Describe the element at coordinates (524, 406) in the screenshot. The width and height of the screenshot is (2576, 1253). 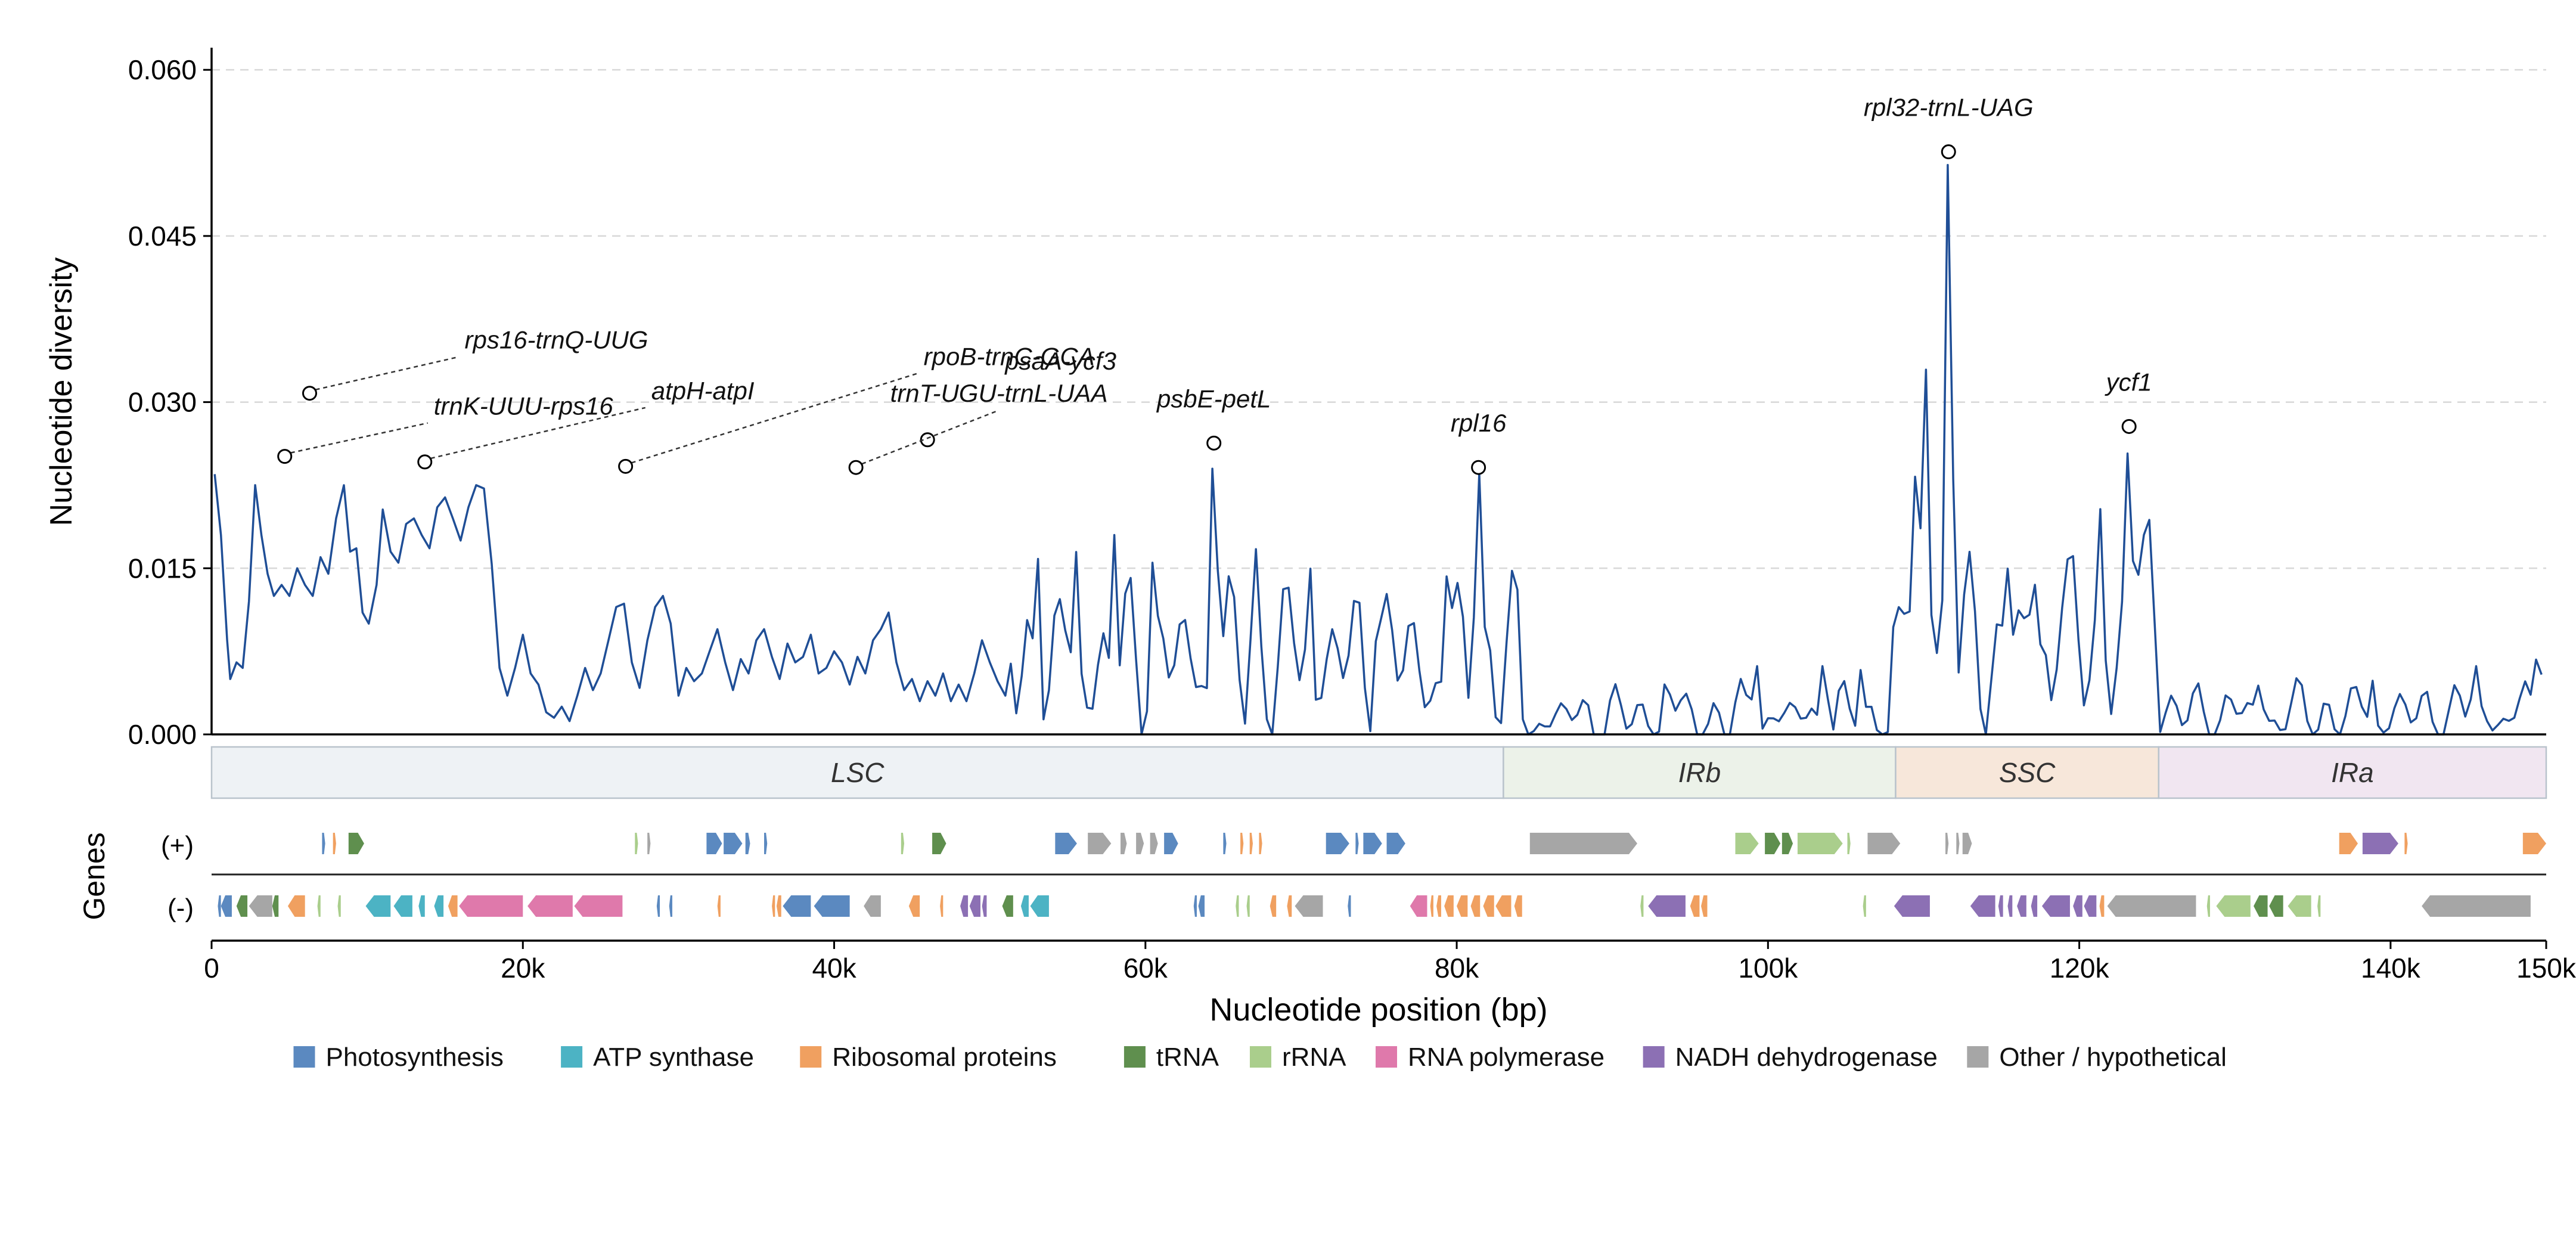
I see `peak-label: trnK-UUU-rps16` at that location.